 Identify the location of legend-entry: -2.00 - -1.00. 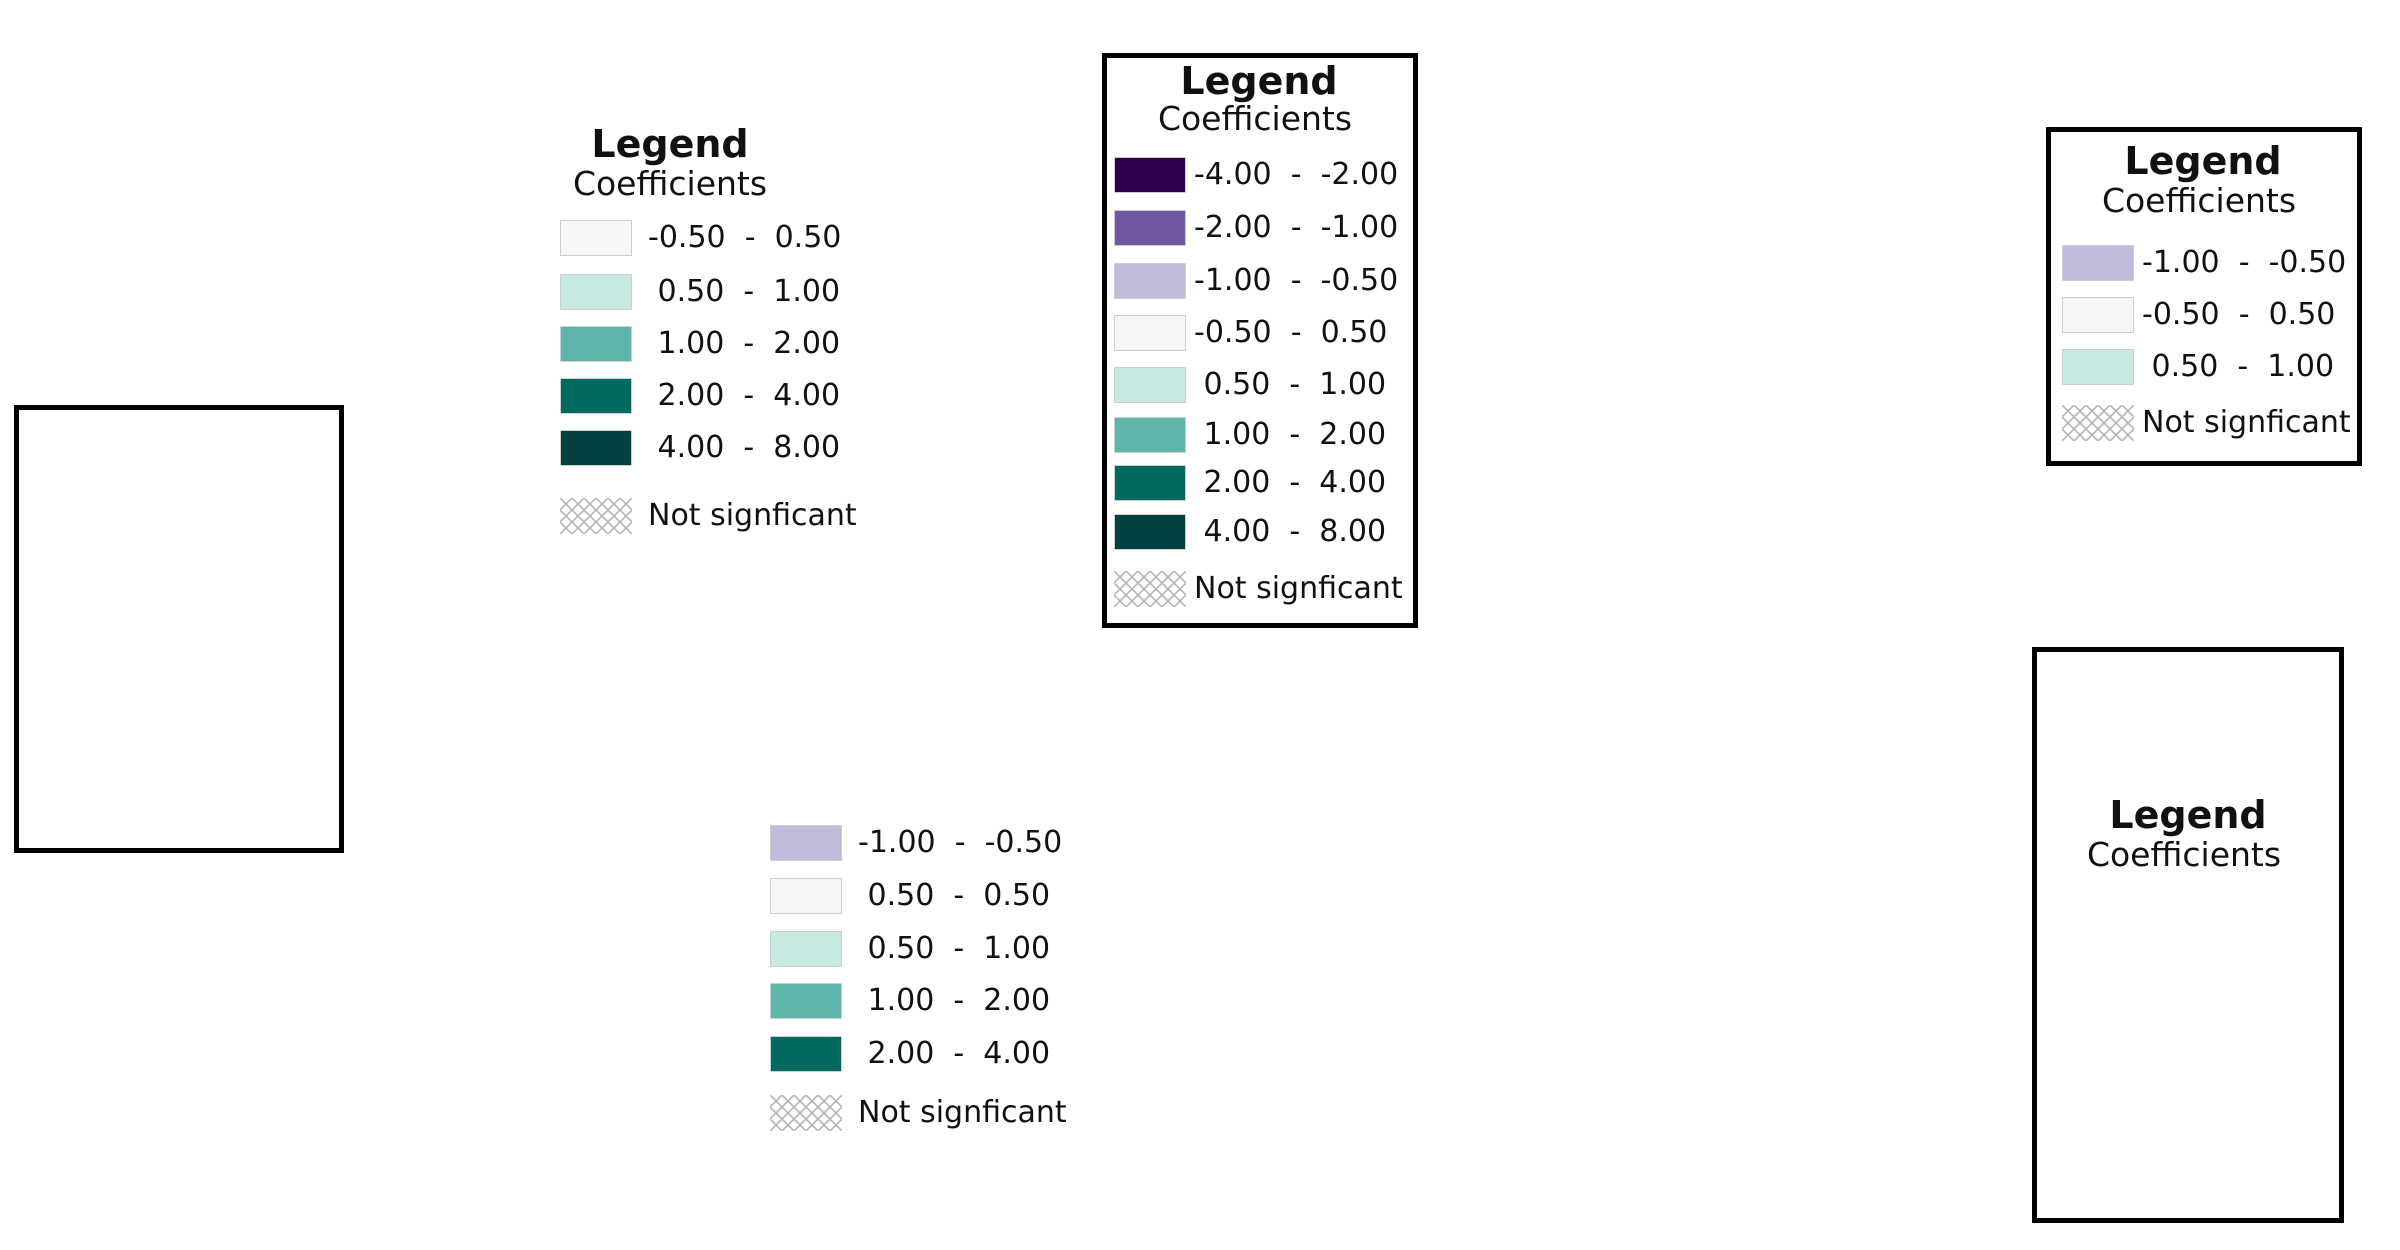
(1274, 228).